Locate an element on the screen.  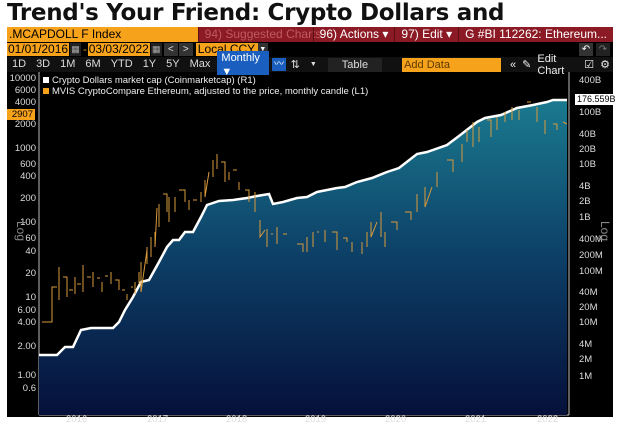
left-axis-tick: 40 is located at coordinates (30, 251).